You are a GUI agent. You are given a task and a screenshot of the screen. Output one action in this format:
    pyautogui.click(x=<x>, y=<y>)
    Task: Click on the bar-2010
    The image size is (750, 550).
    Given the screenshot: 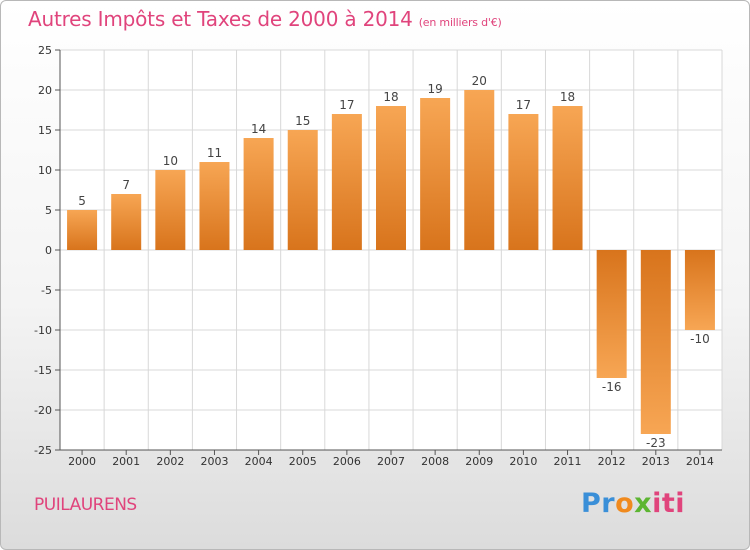 What is the action you would take?
    pyautogui.click(x=523, y=182)
    